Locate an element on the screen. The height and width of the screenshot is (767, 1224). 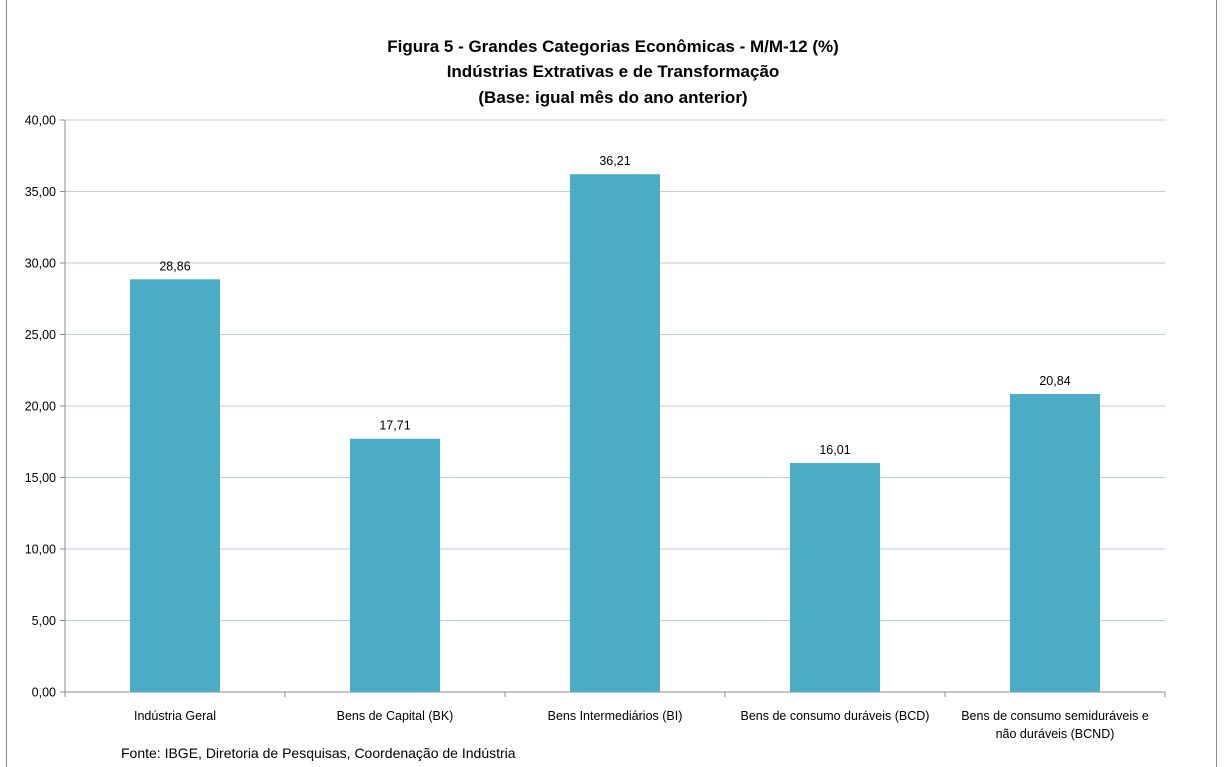
y-tick-label: 20,00 is located at coordinates (40, 407).